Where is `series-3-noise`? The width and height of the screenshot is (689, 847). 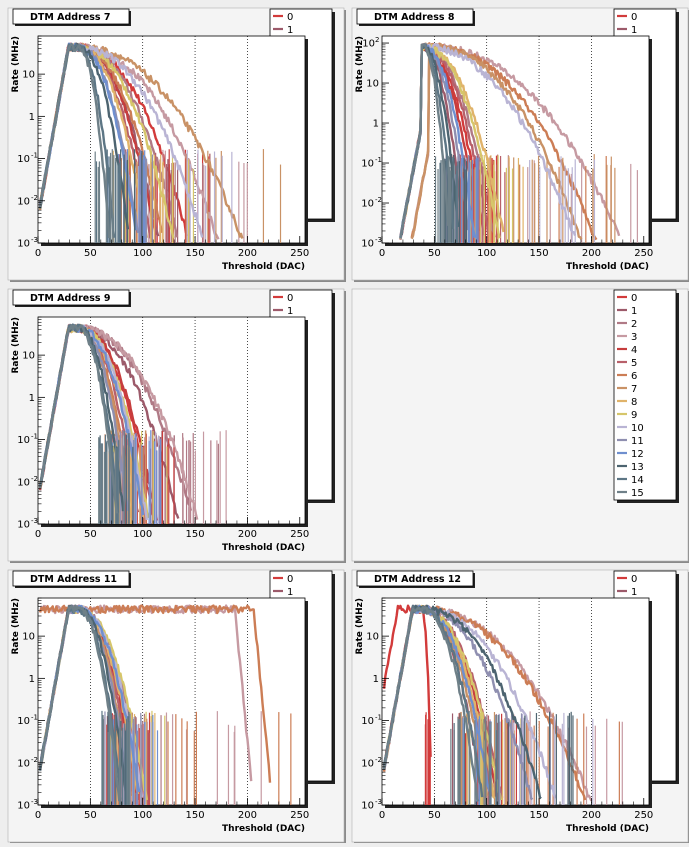
series-3-noise is located at coordinates (204, 477).